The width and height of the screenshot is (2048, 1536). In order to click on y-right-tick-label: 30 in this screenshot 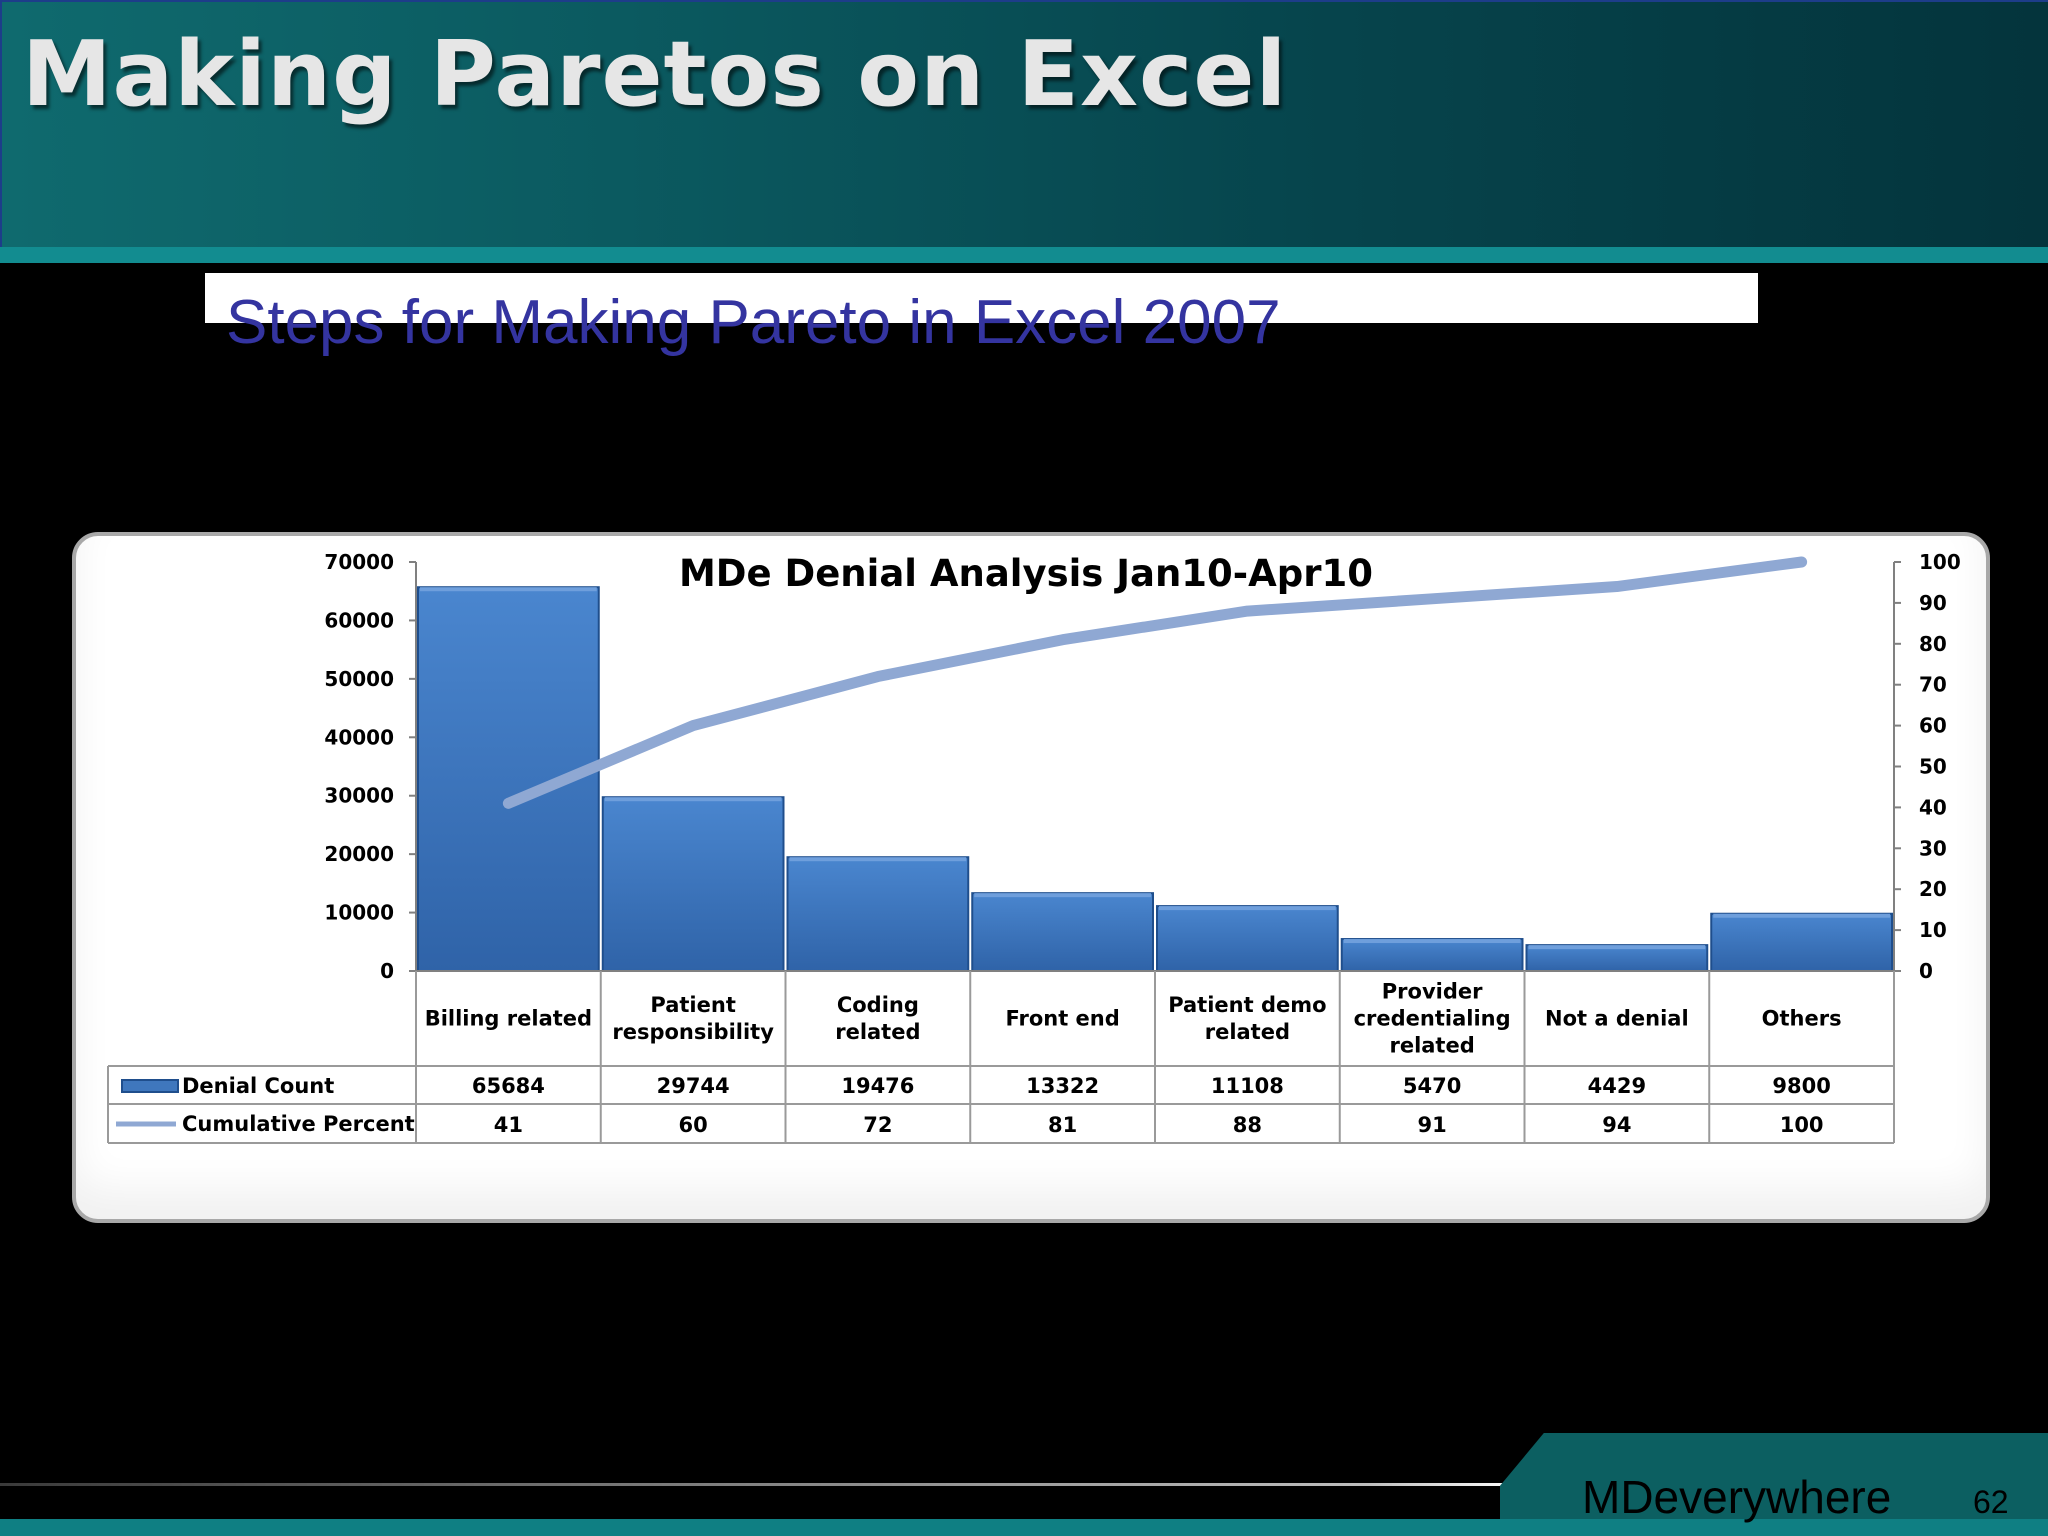, I will do `click(1933, 848)`.